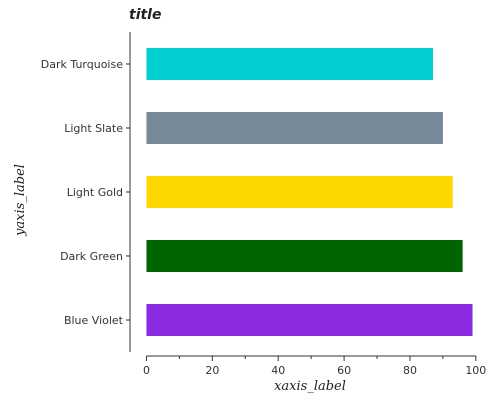 Image resolution: width=493 pixels, height=400 pixels. I want to click on bar-dark-turquoise, so click(290, 64).